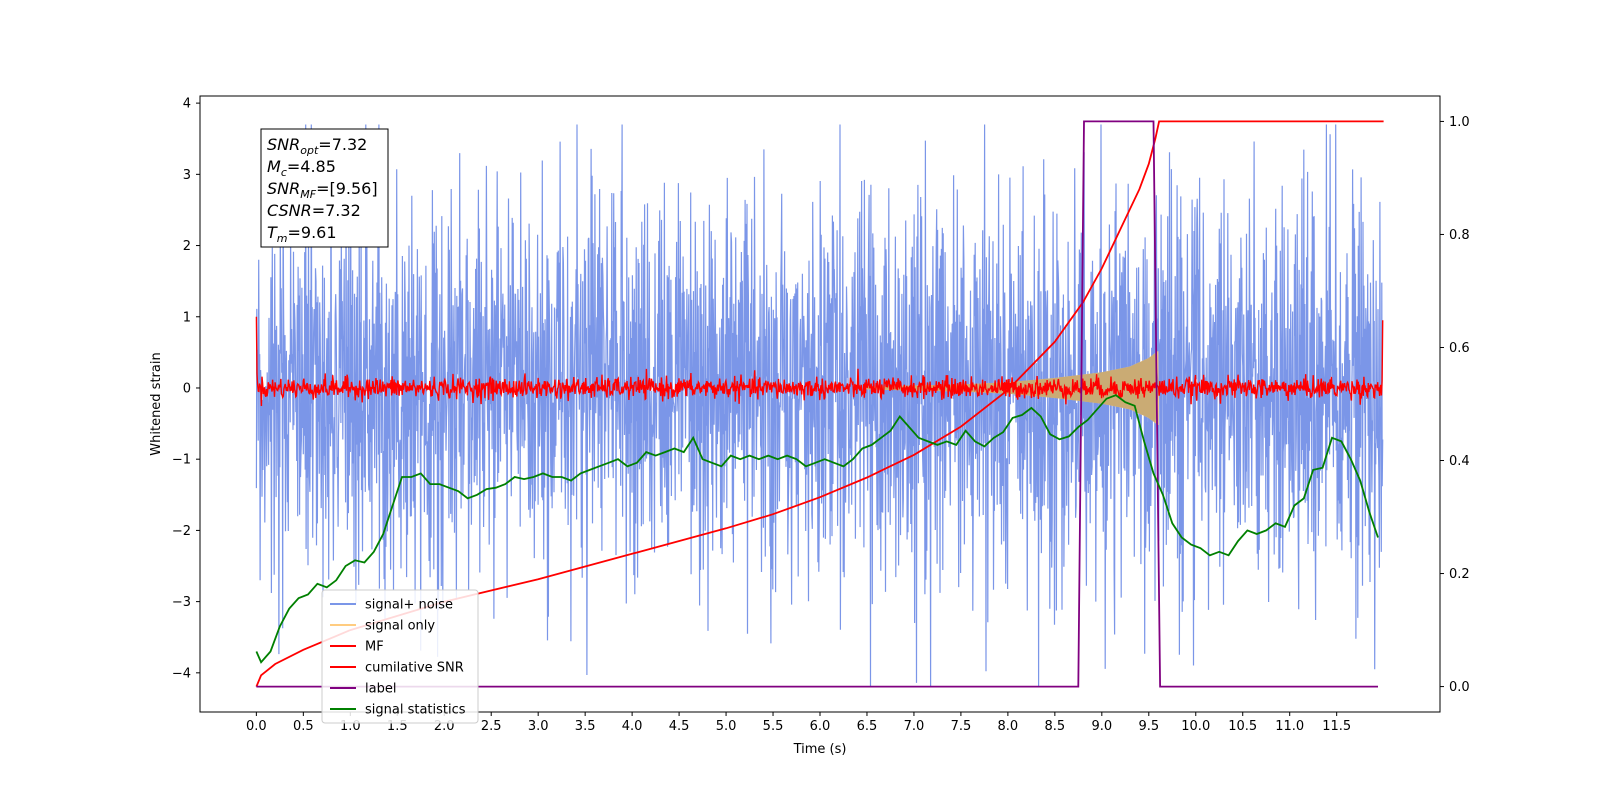 The image size is (1600, 800). Describe the element at coordinates (585, 726) in the screenshot. I see `x-tick-label: 3.5` at that location.